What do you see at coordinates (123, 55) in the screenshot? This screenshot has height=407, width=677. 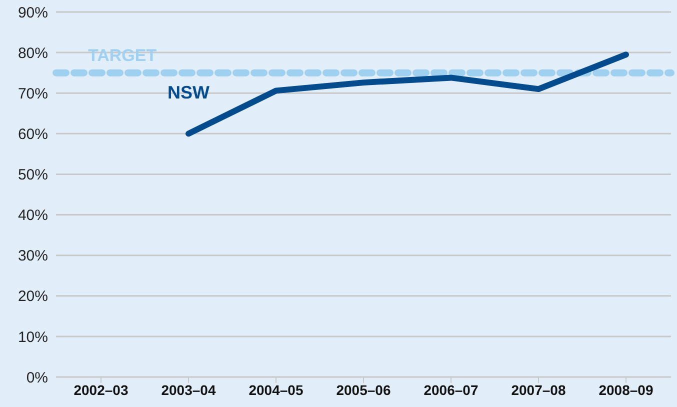 I see `ref-line-label: TARGET` at bounding box center [123, 55].